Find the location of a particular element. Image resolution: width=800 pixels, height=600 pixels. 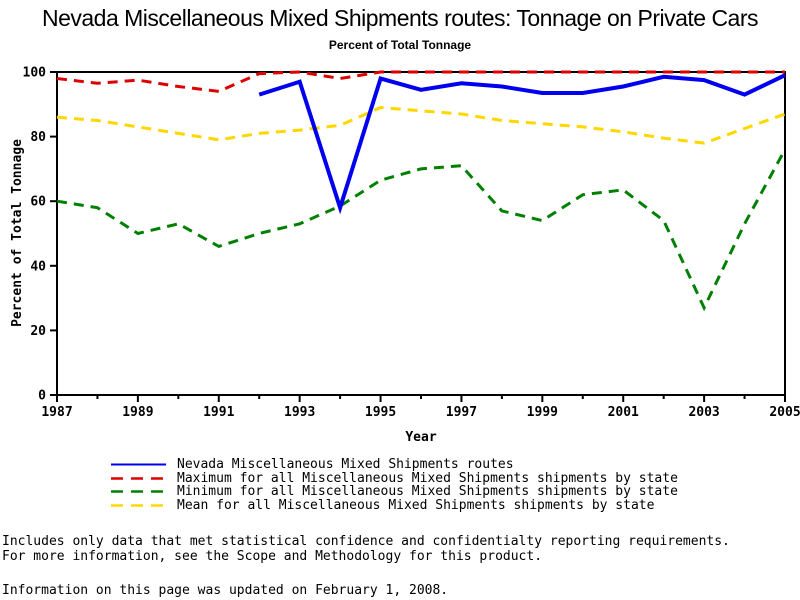

y-tick-label: 60 is located at coordinates (38, 202).